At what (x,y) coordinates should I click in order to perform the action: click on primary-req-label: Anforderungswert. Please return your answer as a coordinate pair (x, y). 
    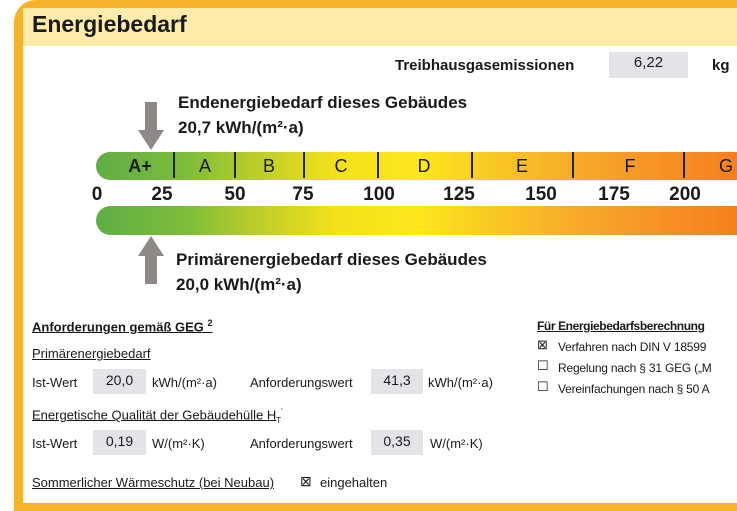
    Looking at the image, I should click on (301, 382).